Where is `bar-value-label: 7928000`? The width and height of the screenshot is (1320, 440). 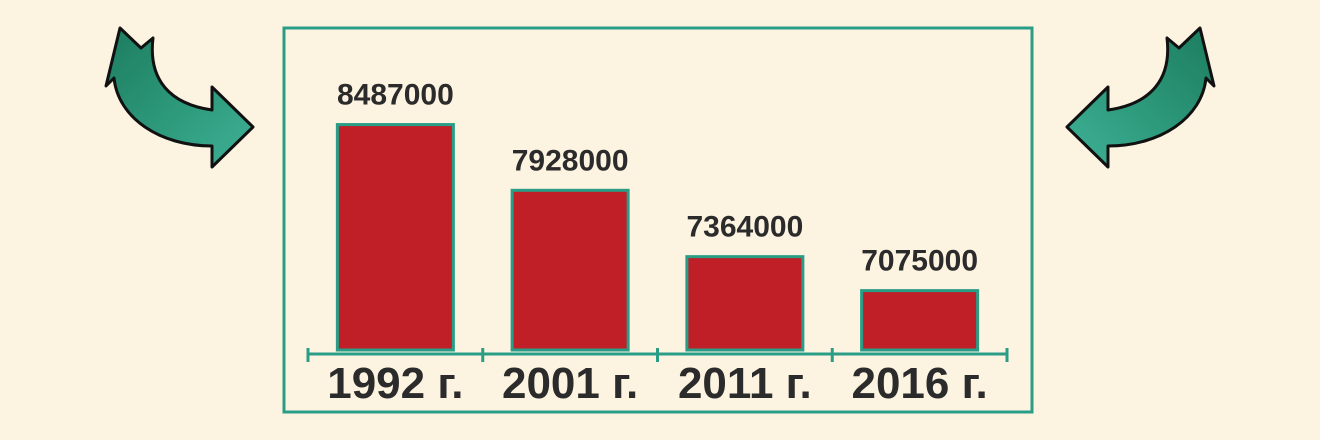
bar-value-label: 7928000 is located at coordinates (570, 160).